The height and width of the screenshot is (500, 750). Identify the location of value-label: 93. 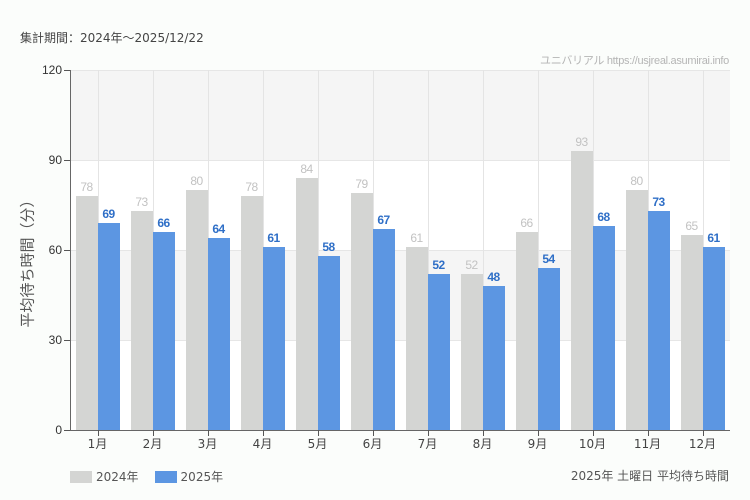
(581, 142).